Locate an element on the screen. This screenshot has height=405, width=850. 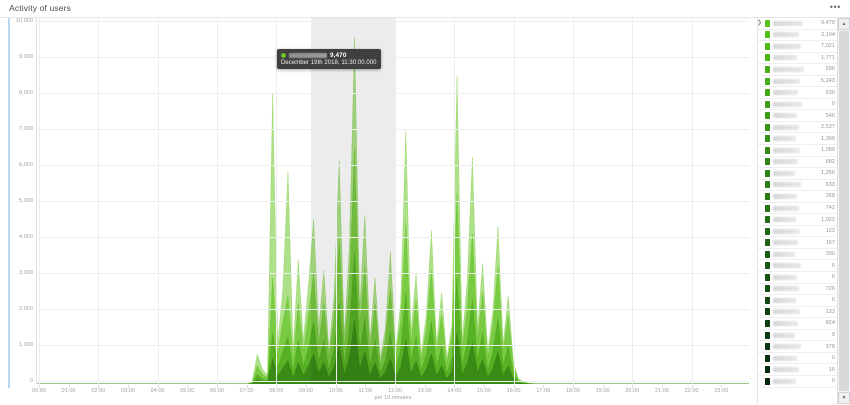
legend-item: 3,104 is located at coordinates (798, 36).